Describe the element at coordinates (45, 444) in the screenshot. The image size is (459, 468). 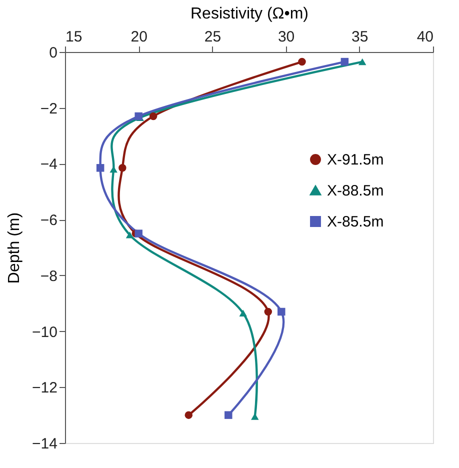
I see `y-tick-label: −14` at that location.